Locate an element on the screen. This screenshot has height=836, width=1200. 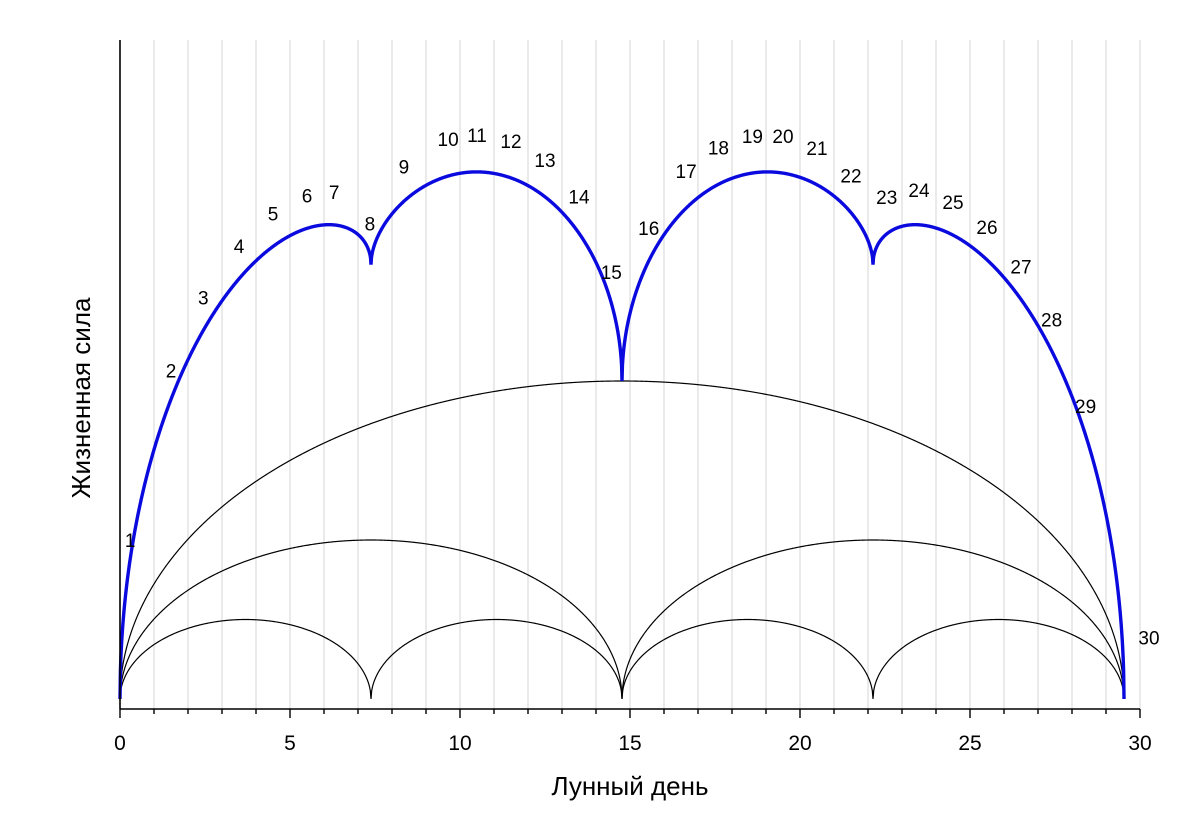
x-tick-label: 20 is located at coordinates (799, 743).